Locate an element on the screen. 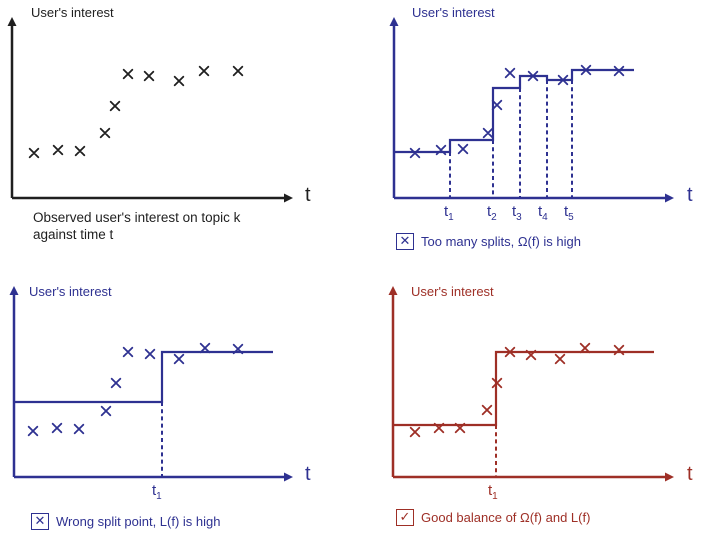  good-balance-graphics is located at coordinates (531, 384).